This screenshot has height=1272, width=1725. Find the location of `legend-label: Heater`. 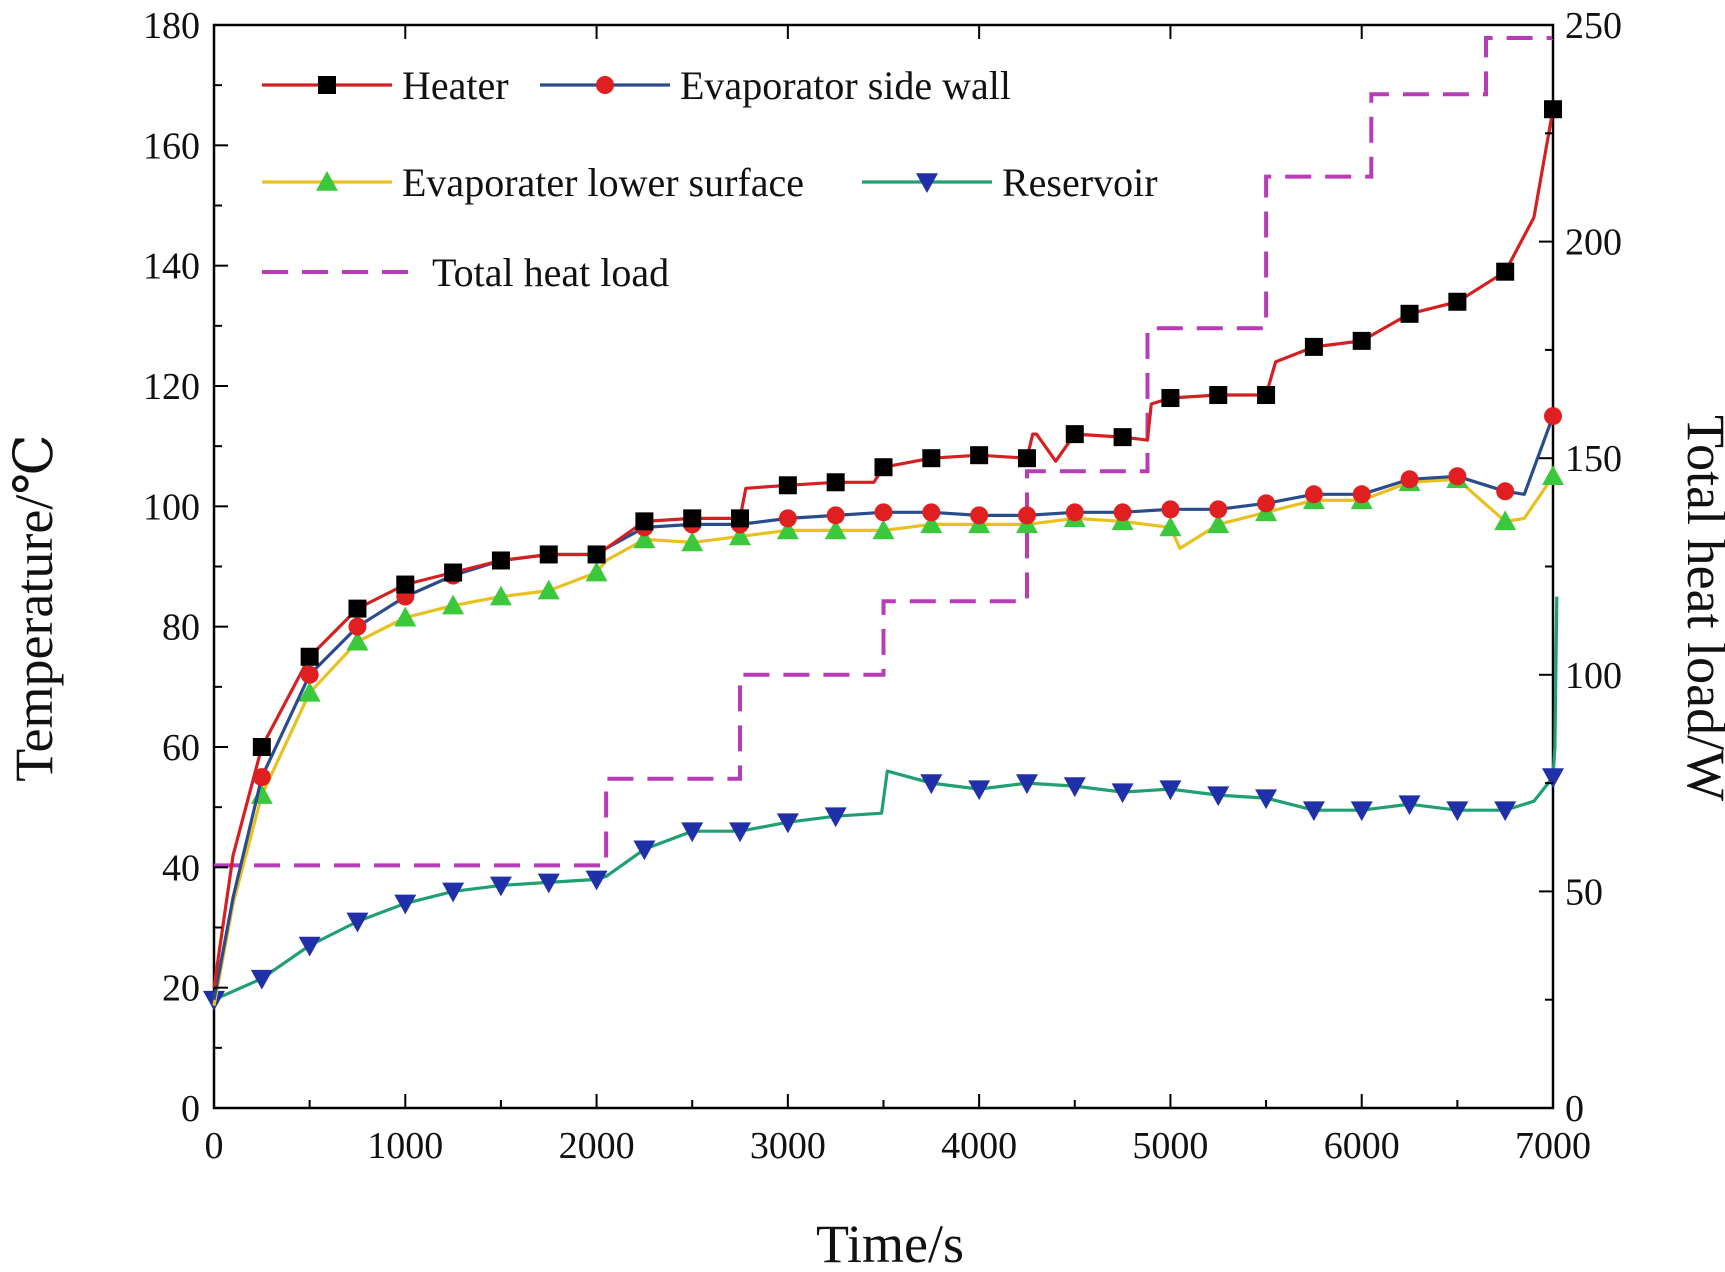

legend-label: Heater is located at coordinates (455, 85).